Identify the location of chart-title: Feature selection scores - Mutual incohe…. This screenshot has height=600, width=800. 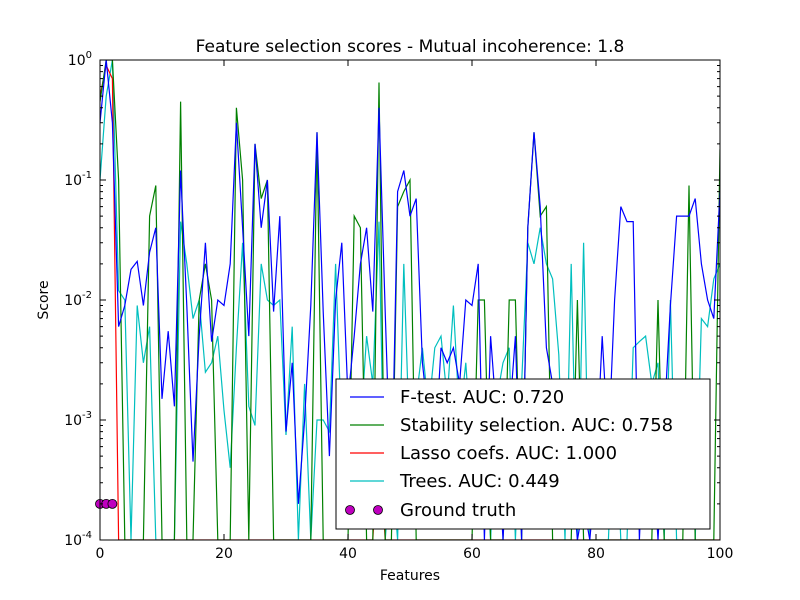
(410, 47).